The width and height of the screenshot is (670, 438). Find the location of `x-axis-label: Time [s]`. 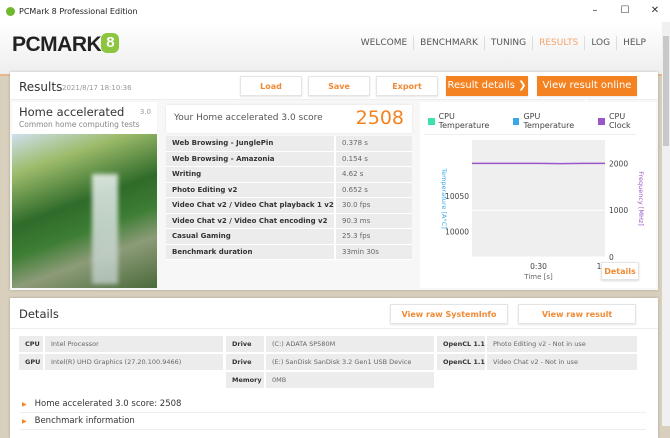

x-axis-label: Time [s] is located at coordinates (538, 277).